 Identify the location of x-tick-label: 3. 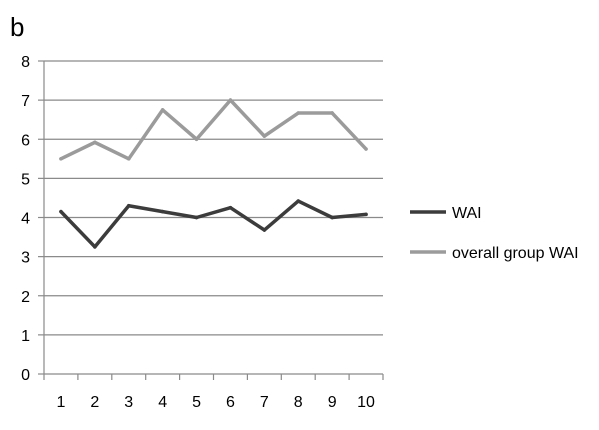
(128, 402).